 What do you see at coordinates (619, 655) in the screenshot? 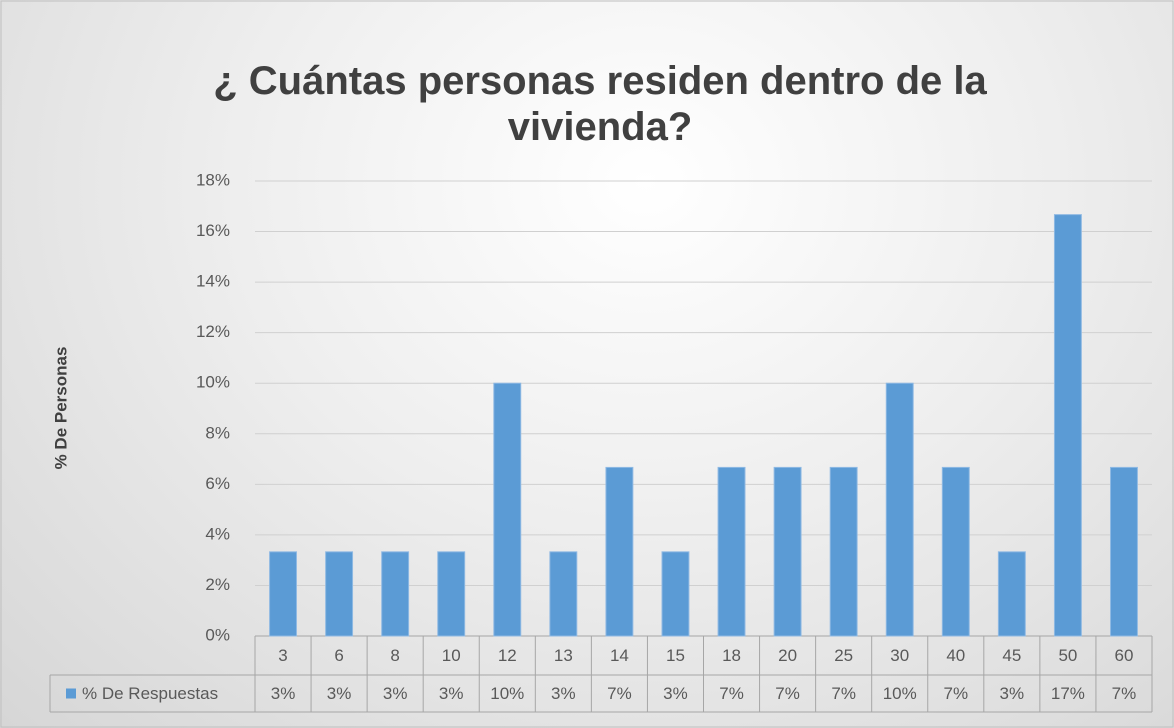
I see `x-tick-label: 14` at bounding box center [619, 655].